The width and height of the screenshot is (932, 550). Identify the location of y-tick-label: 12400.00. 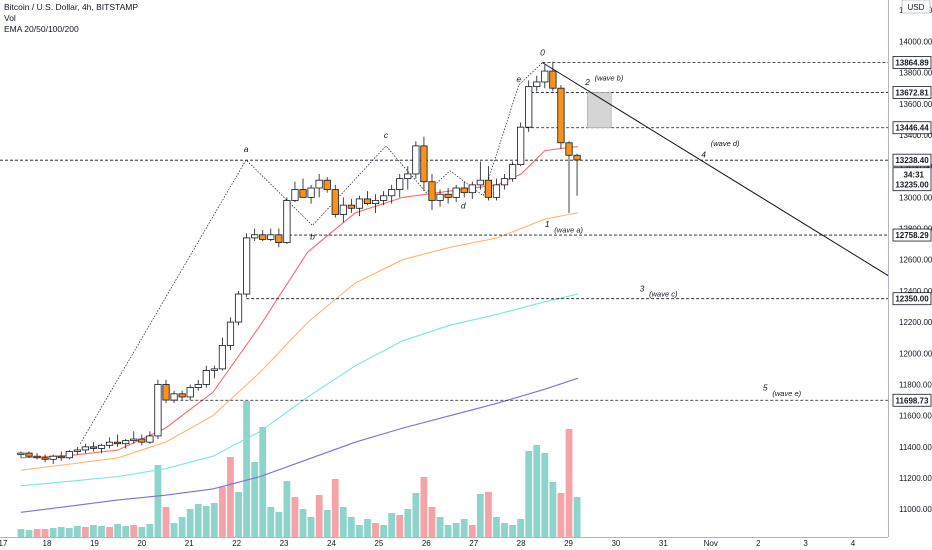
(915, 291).